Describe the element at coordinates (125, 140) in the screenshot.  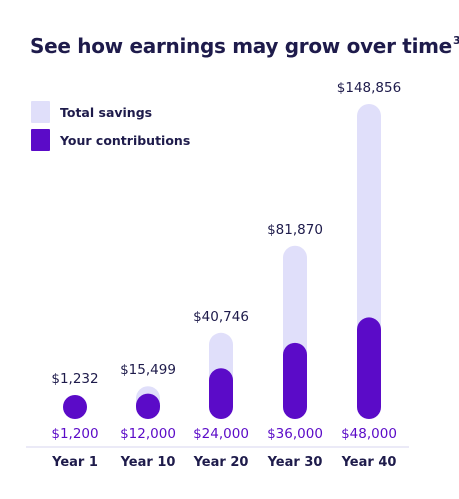
I see `legend-label-your-contributions: Your contributions` at that location.